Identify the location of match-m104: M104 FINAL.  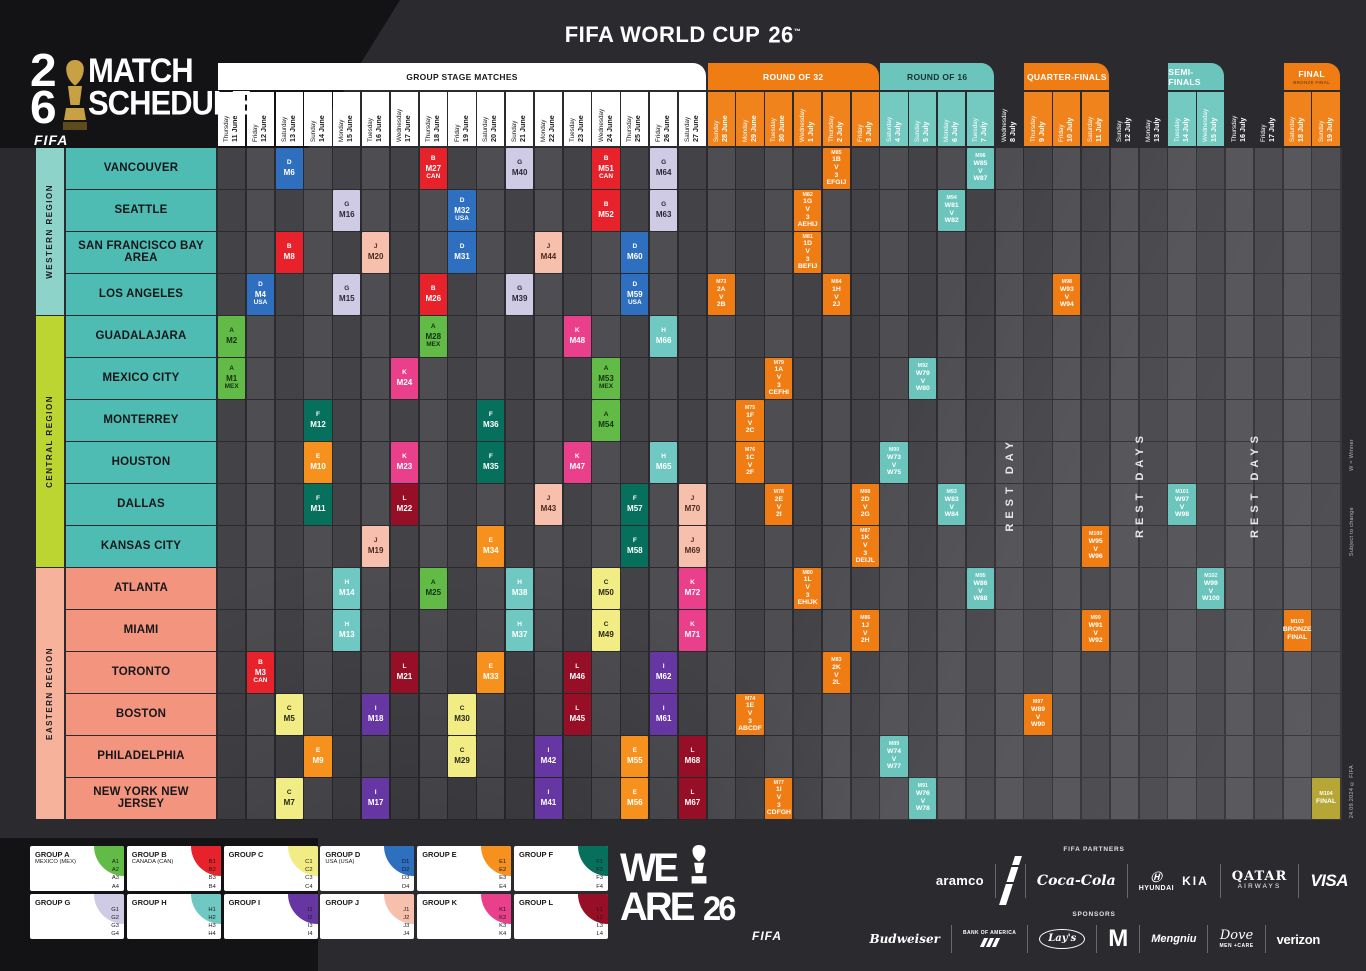
(1326, 798).